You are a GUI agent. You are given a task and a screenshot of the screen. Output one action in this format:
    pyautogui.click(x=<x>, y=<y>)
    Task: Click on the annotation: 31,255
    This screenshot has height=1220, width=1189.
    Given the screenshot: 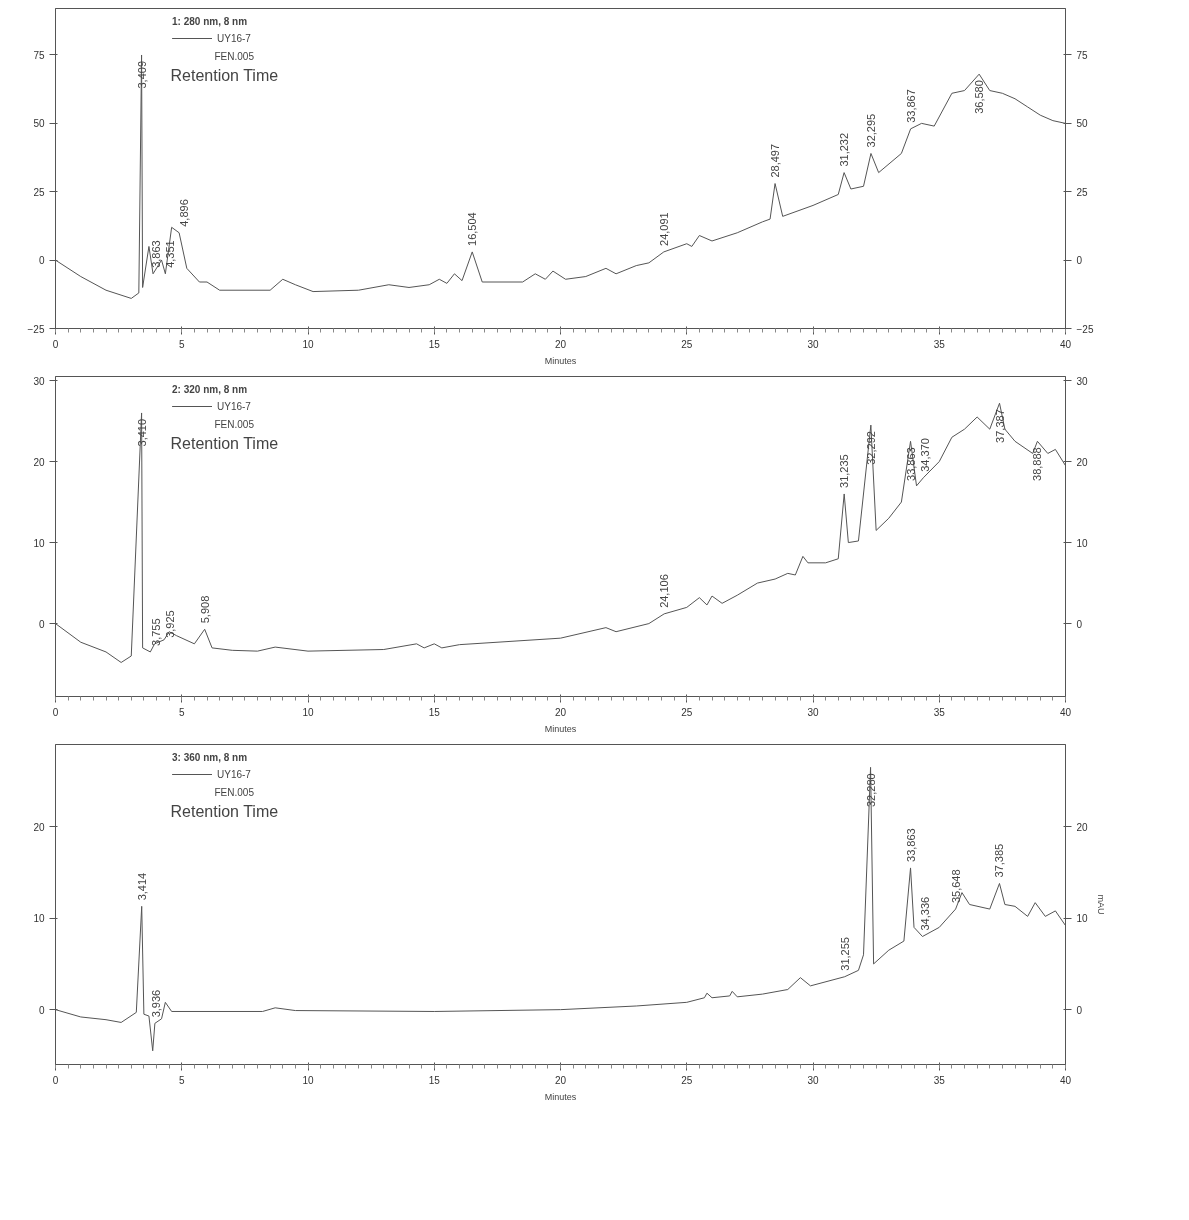 What is the action you would take?
    pyautogui.click(x=844, y=954)
    